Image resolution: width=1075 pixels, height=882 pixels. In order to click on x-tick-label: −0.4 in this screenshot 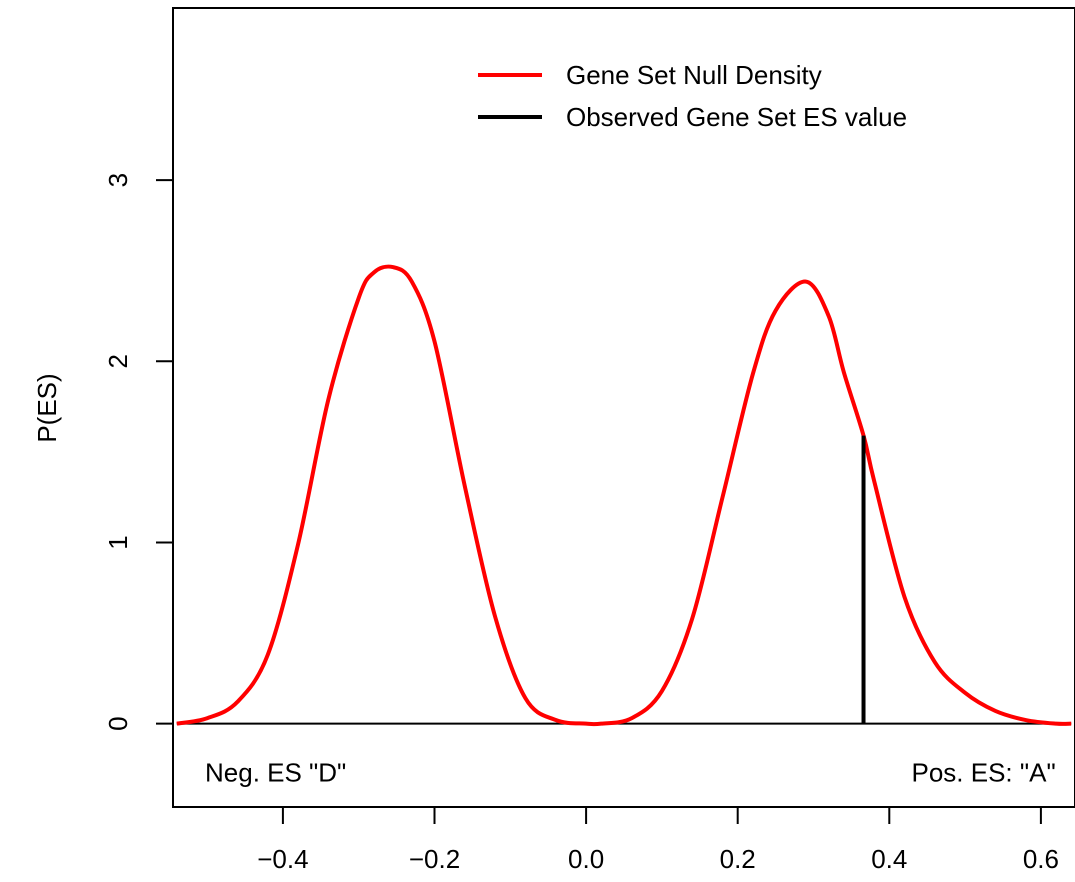, I will do `click(282, 859)`.